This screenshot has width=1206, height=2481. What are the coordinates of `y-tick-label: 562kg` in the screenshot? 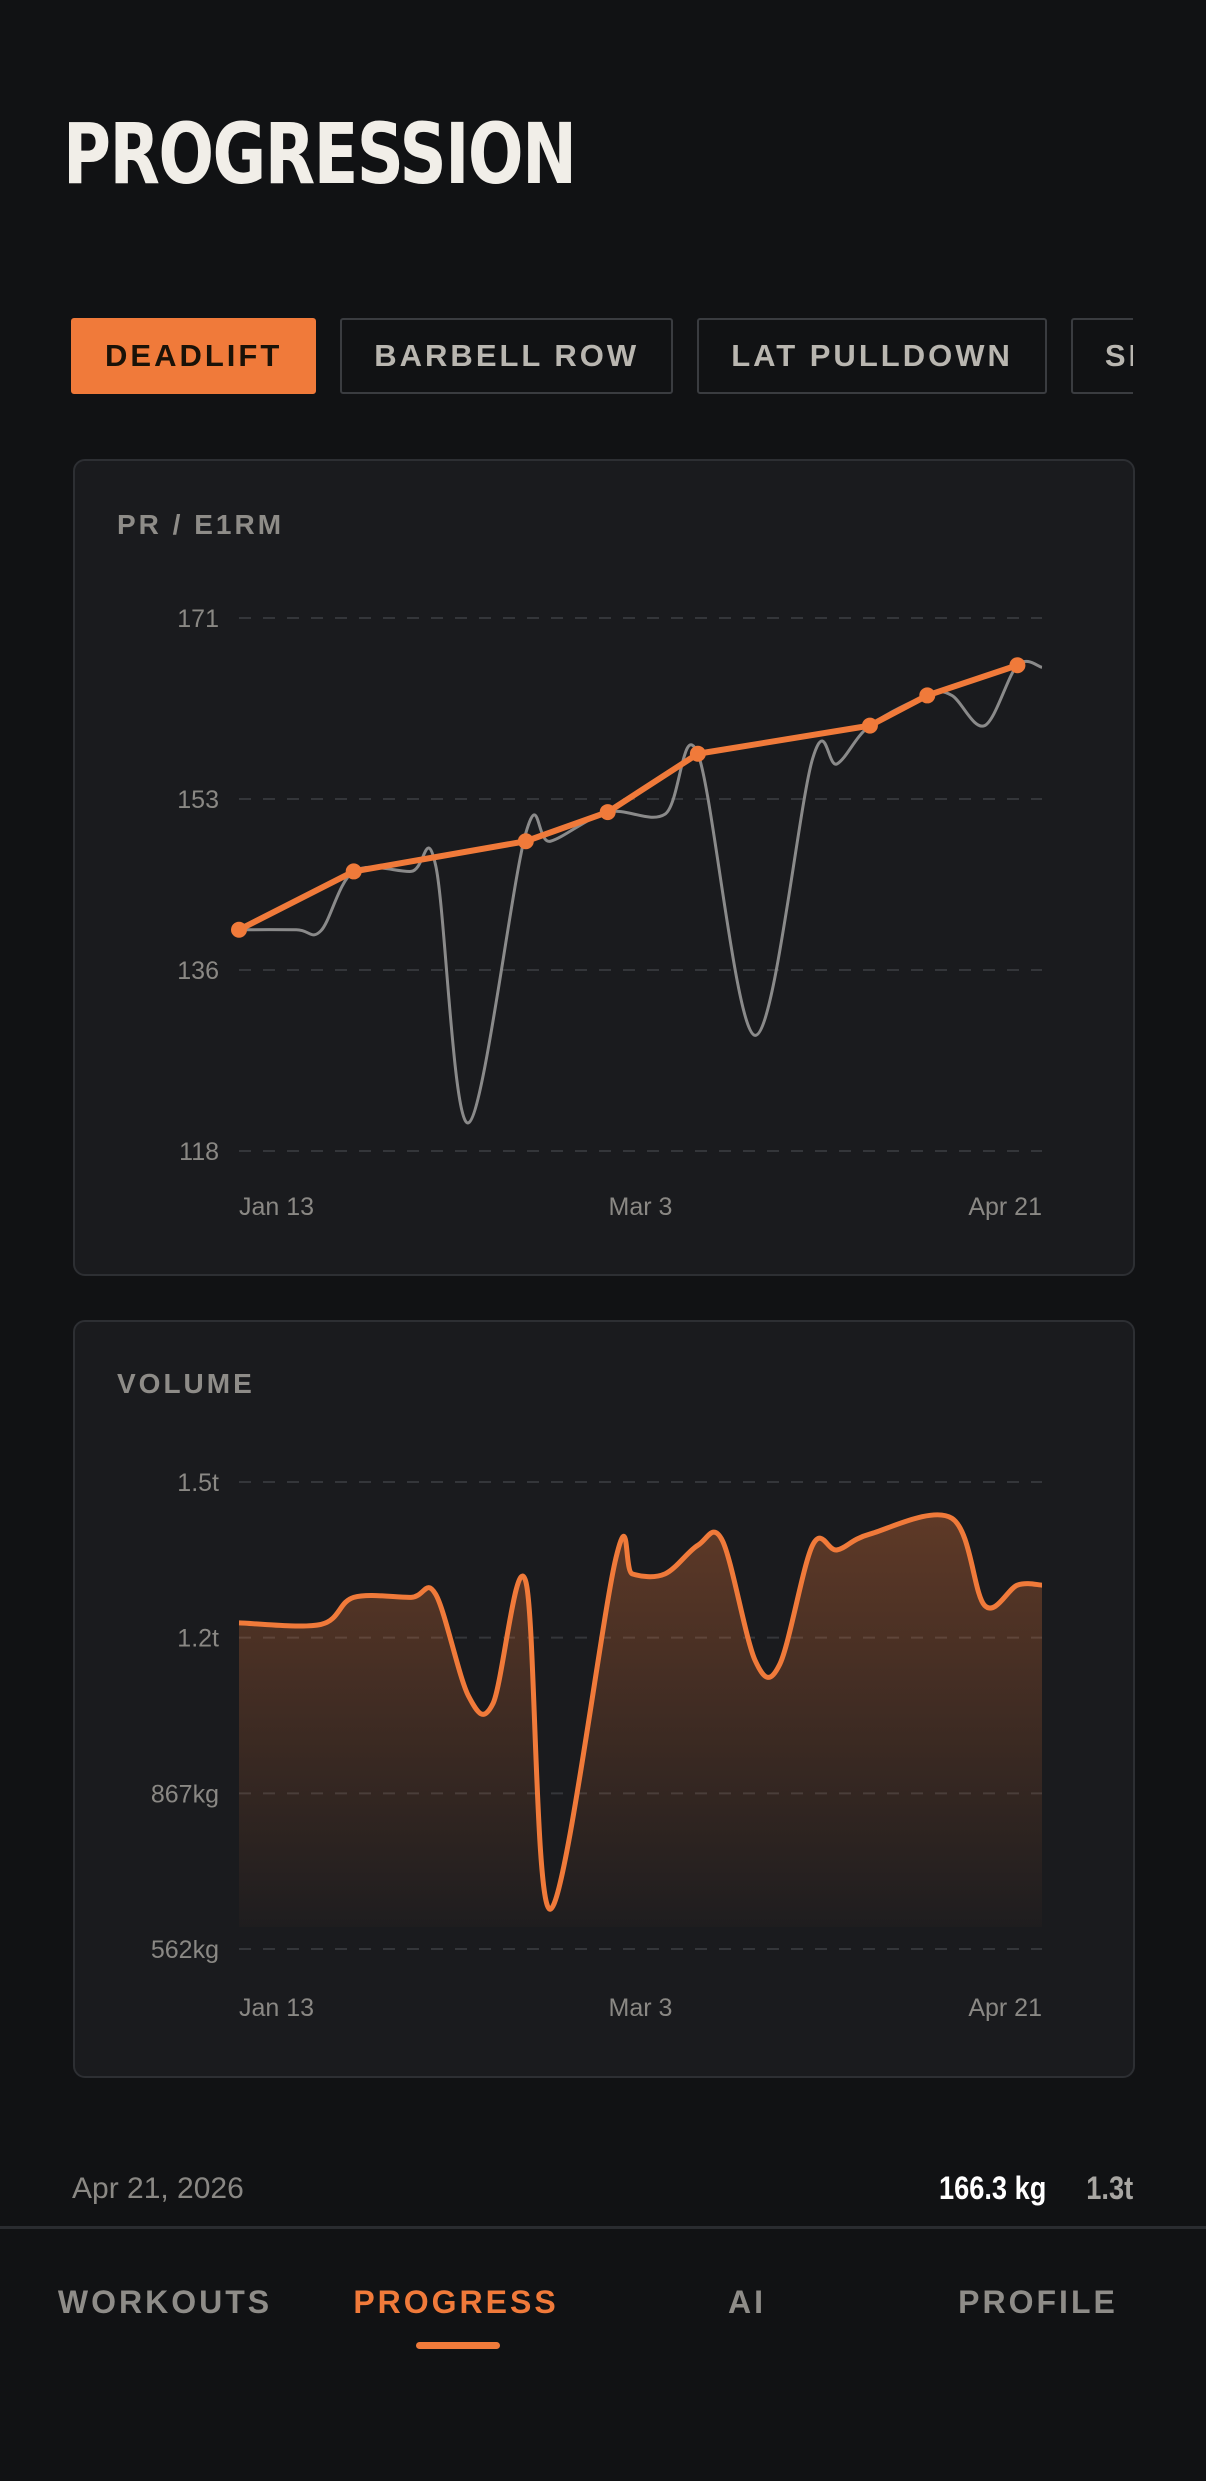 It's located at (185, 1950).